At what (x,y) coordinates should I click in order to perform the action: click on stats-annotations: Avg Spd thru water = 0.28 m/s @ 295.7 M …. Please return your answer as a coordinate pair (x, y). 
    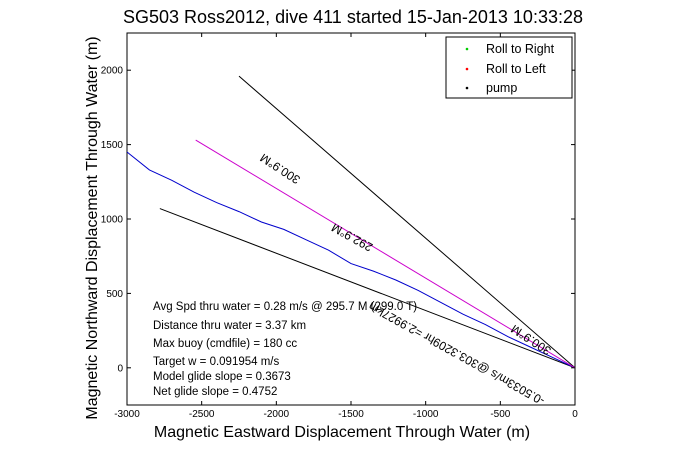
    Looking at the image, I should click on (285, 349).